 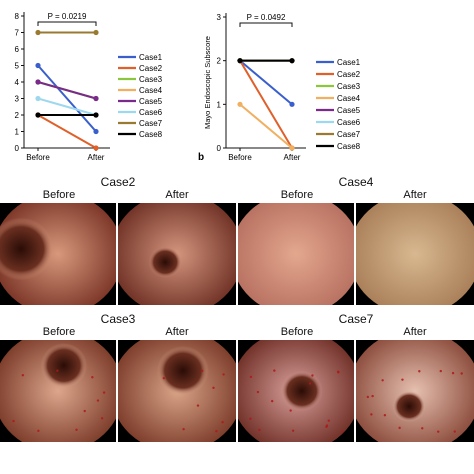 What do you see at coordinates (67, 16) in the screenshot?
I see `p-value-label: P = 0.0219` at bounding box center [67, 16].